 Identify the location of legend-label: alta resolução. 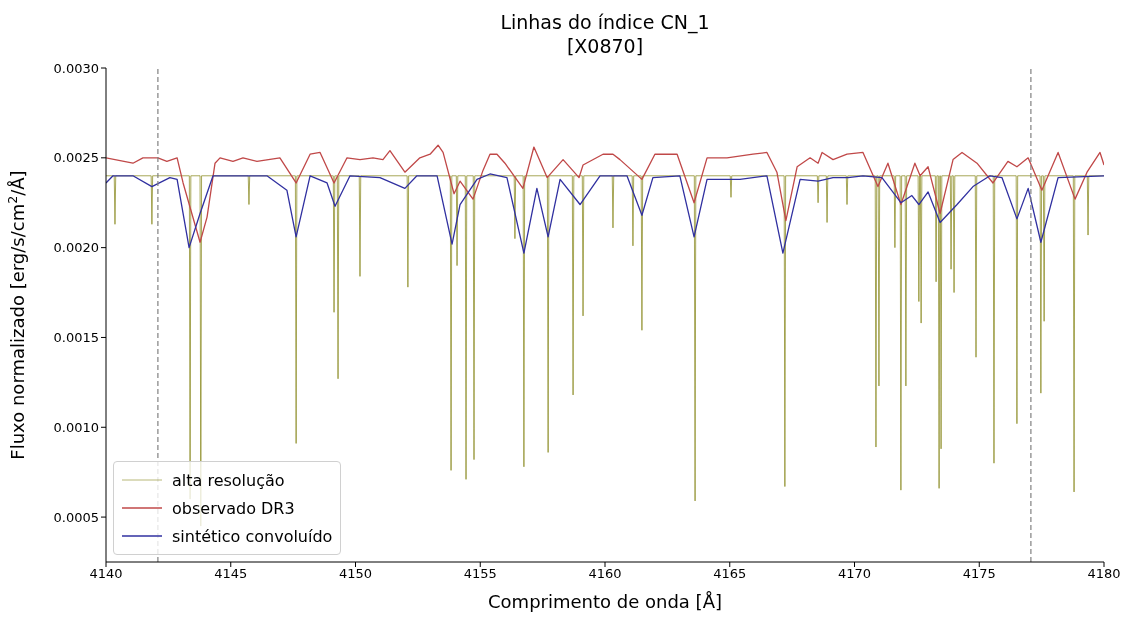
(228, 480).